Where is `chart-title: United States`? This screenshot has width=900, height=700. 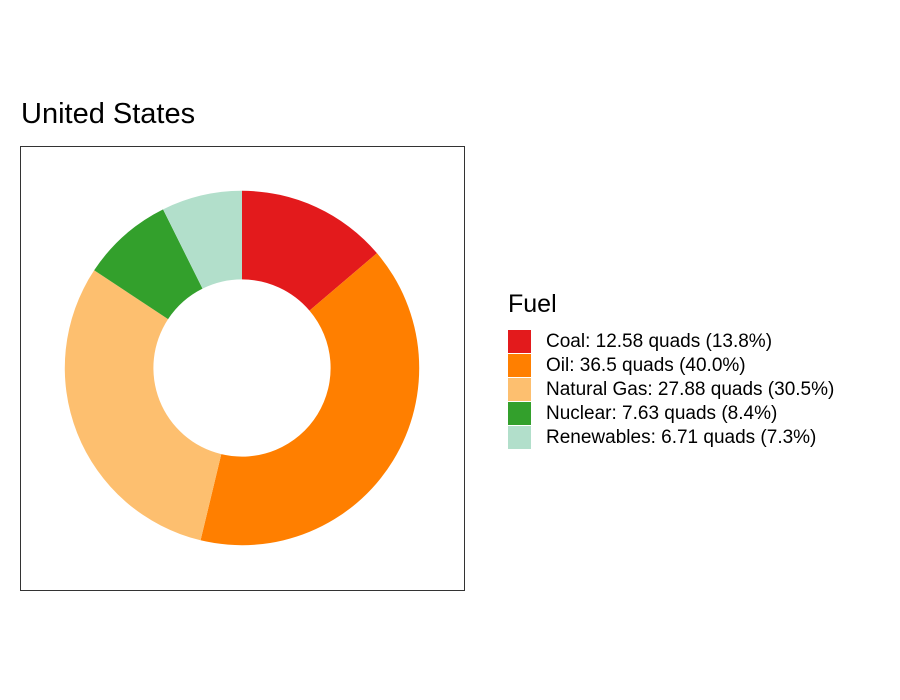 chart-title: United States is located at coordinates (108, 114).